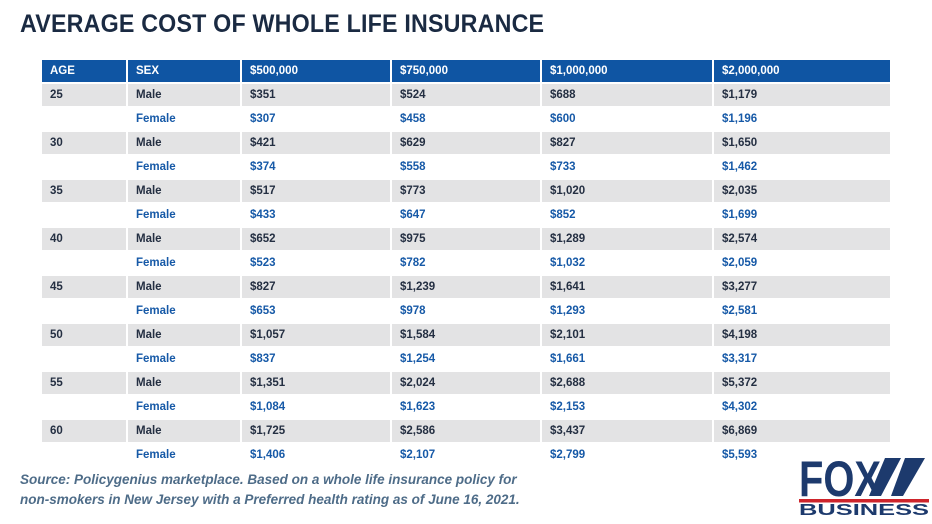  I want to click on value-cell: $3,437, so click(627, 431).